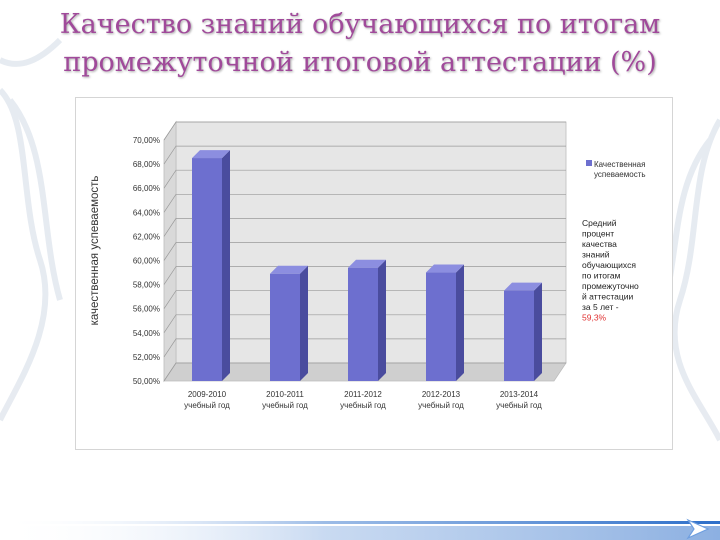 The height and width of the screenshot is (540, 720). What do you see at coordinates (146, 236) in the screenshot?
I see `y-tick-label: 62,00%` at bounding box center [146, 236].